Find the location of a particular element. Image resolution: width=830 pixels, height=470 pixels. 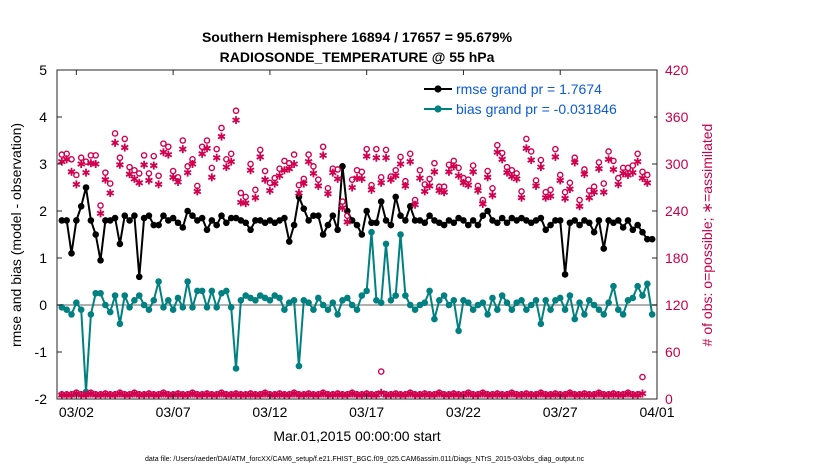

legend-rmse-label: rmse grand pr = 1.7674 is located at coordinates (529, 89).